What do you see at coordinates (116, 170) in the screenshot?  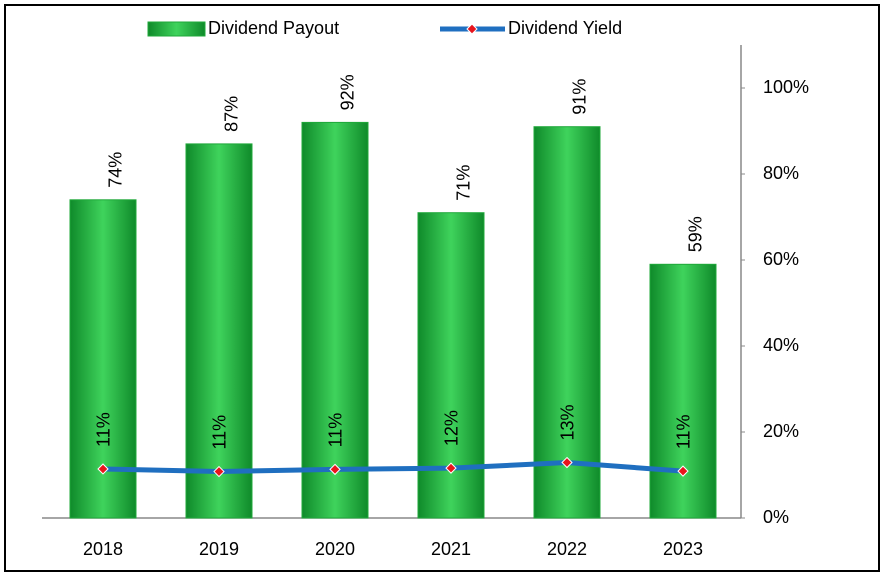 I see `bar-value-label: 74%` at bounding box center [116, 170].